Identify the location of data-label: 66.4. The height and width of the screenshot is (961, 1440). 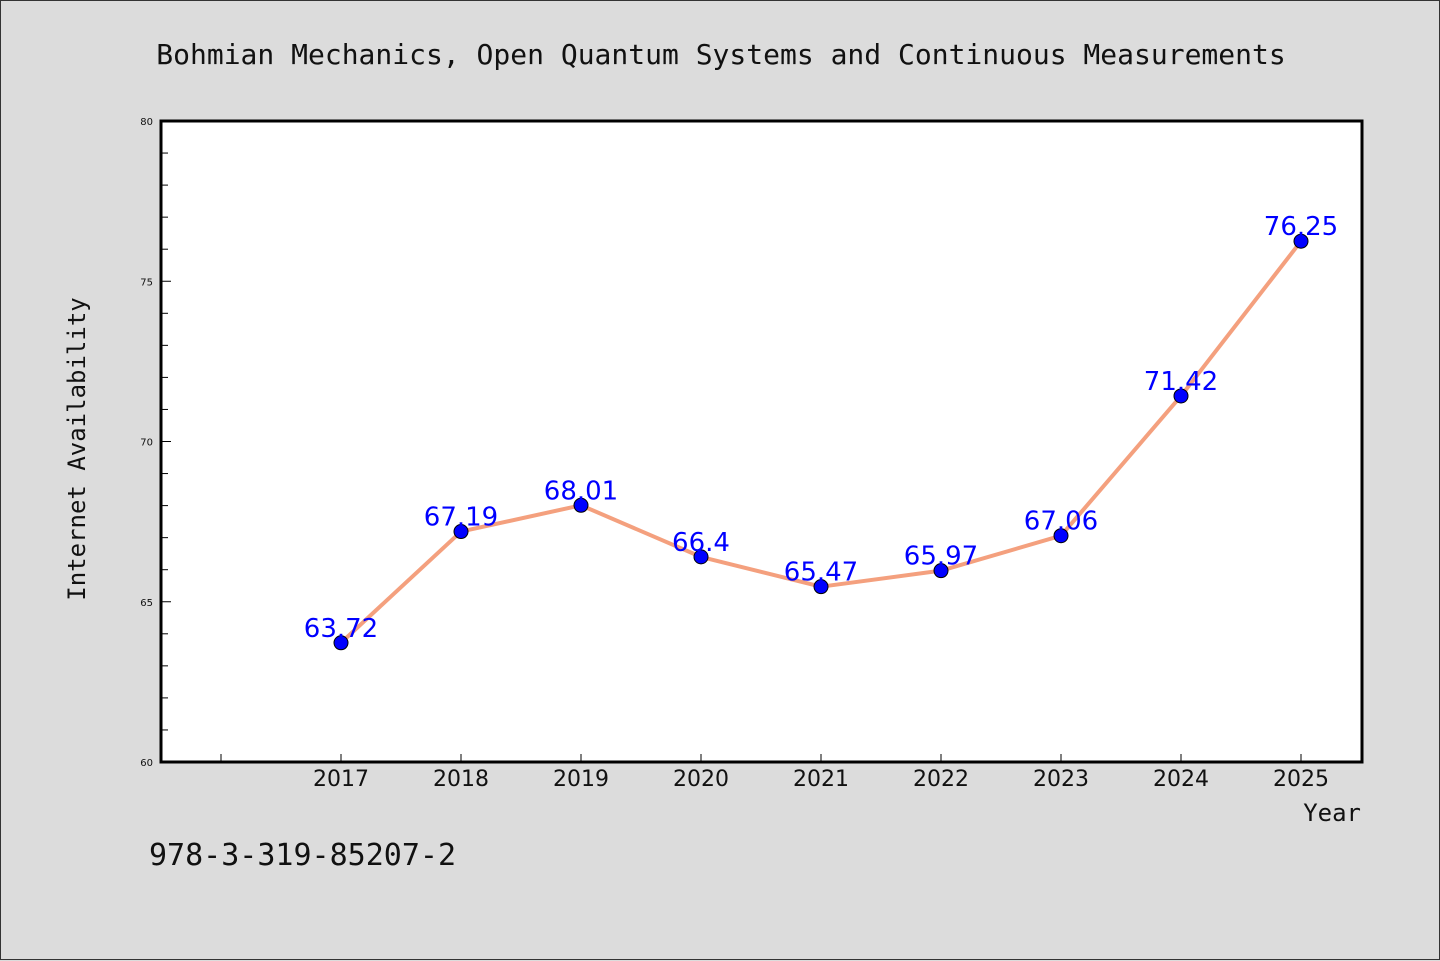
(701, 543).